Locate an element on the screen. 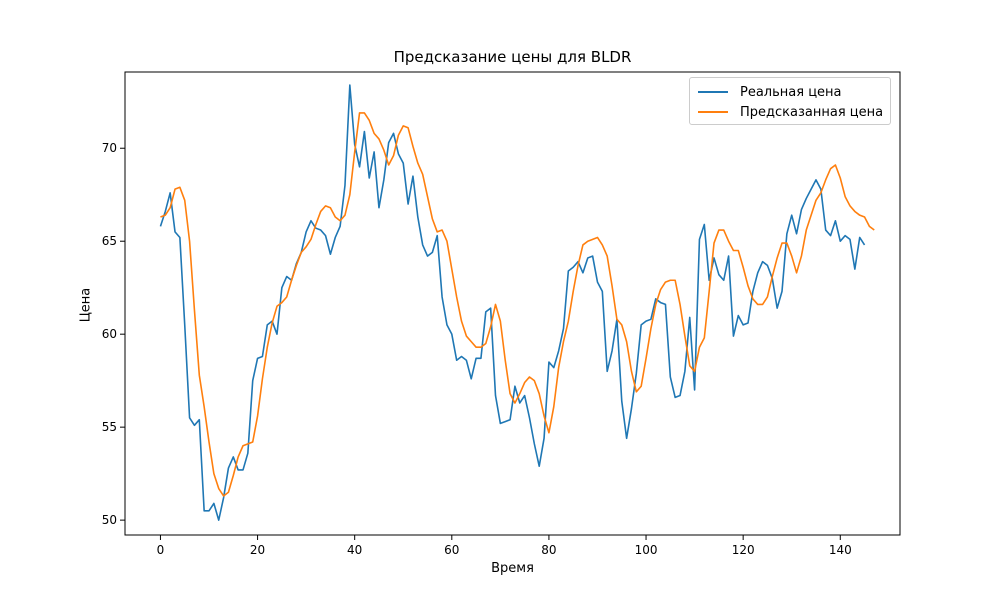  legend-label-predicted: Предсказанная цена is located at coordinates (812, 112).